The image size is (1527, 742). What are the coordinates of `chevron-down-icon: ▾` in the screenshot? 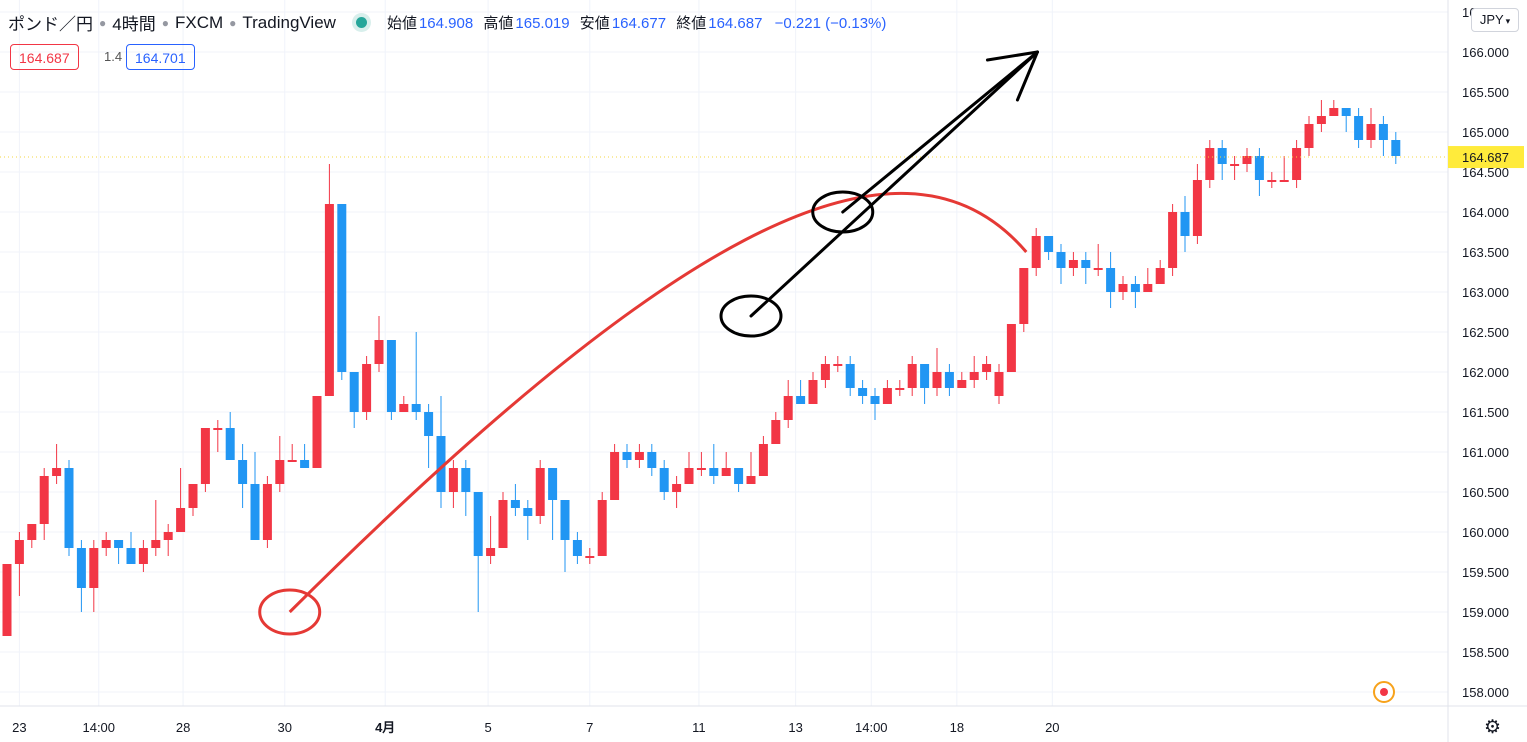 It's located at (1508, 21).